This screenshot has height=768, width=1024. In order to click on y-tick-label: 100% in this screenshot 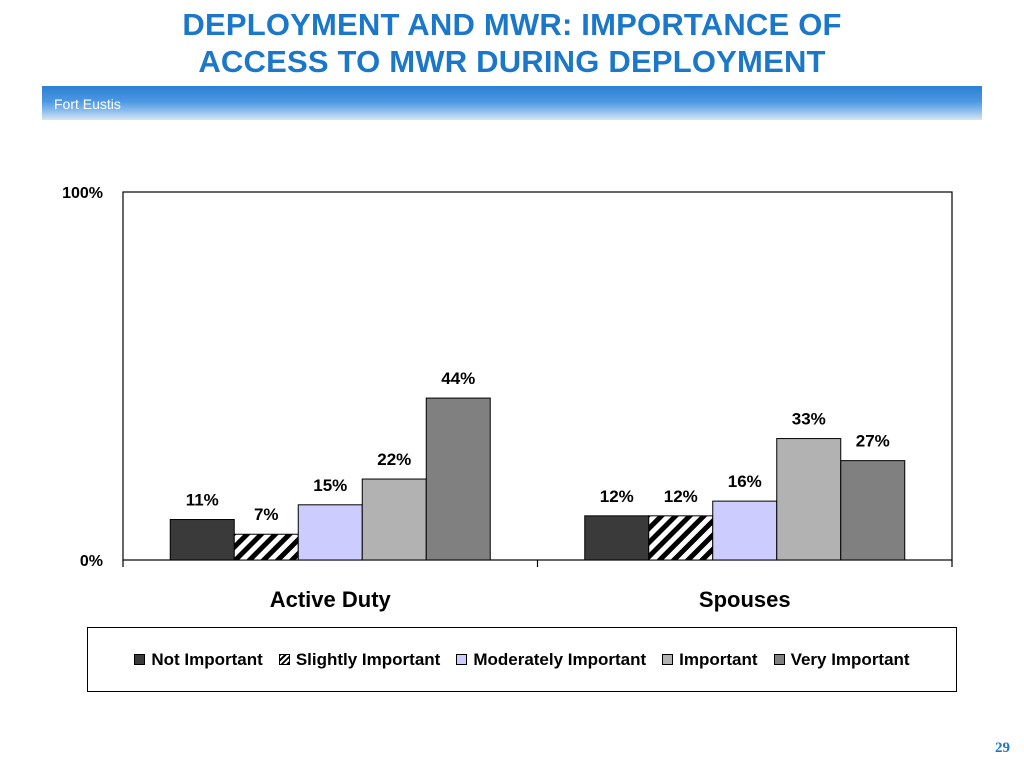, I will do `click(82, 193)`.